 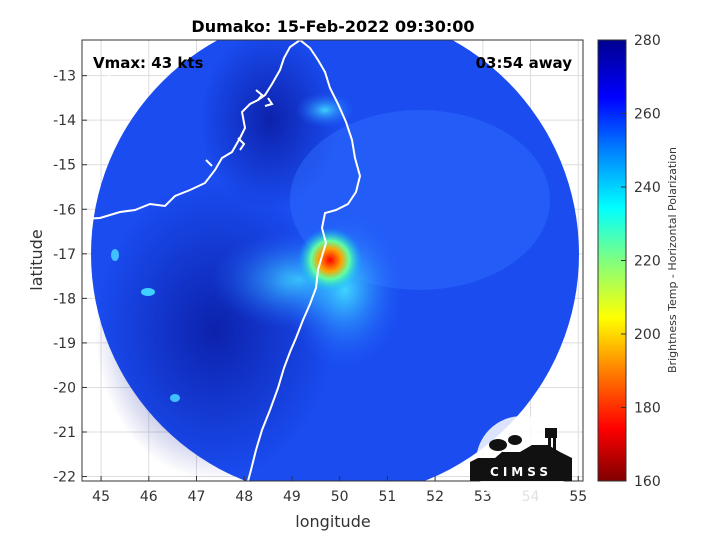 What do you see at coordinates (197, 497) in the screenshot?
I see `x-tick-label: 47` at bounding box center [197, 497].